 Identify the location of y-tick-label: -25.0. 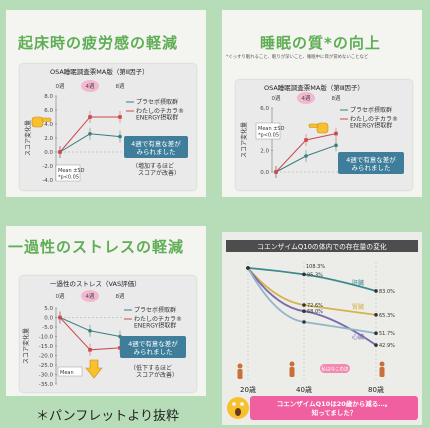
(46, 366).